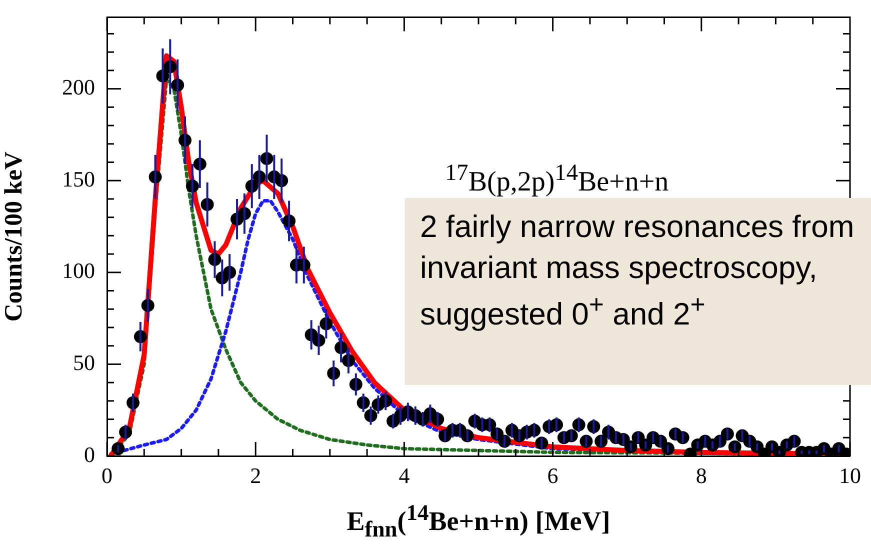 The height and width of the screenshot is (544, 871). Describe the element at coordinates (557, 179) in the screenshot. I see `annotation: $^{17}$B(p,2p)$^{14}$Be+n+n` at that location.